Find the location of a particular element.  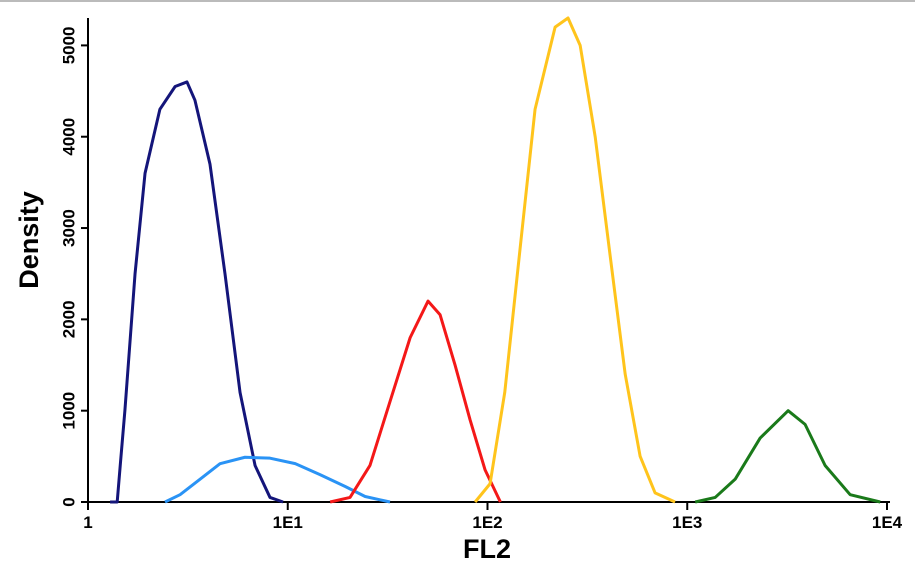

y-tick-label: 5000 is located at coordinates (68, 45).